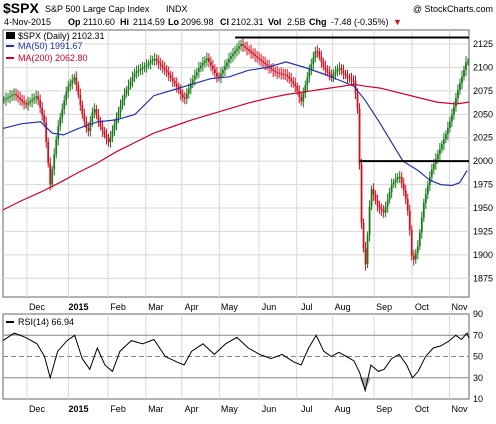 This screenshot has width=496, height=424. What do you see at coordinates (343, 409) in the screenshot?
I see `rsi-x-tick: Aug` at bounding box center [343, 409].